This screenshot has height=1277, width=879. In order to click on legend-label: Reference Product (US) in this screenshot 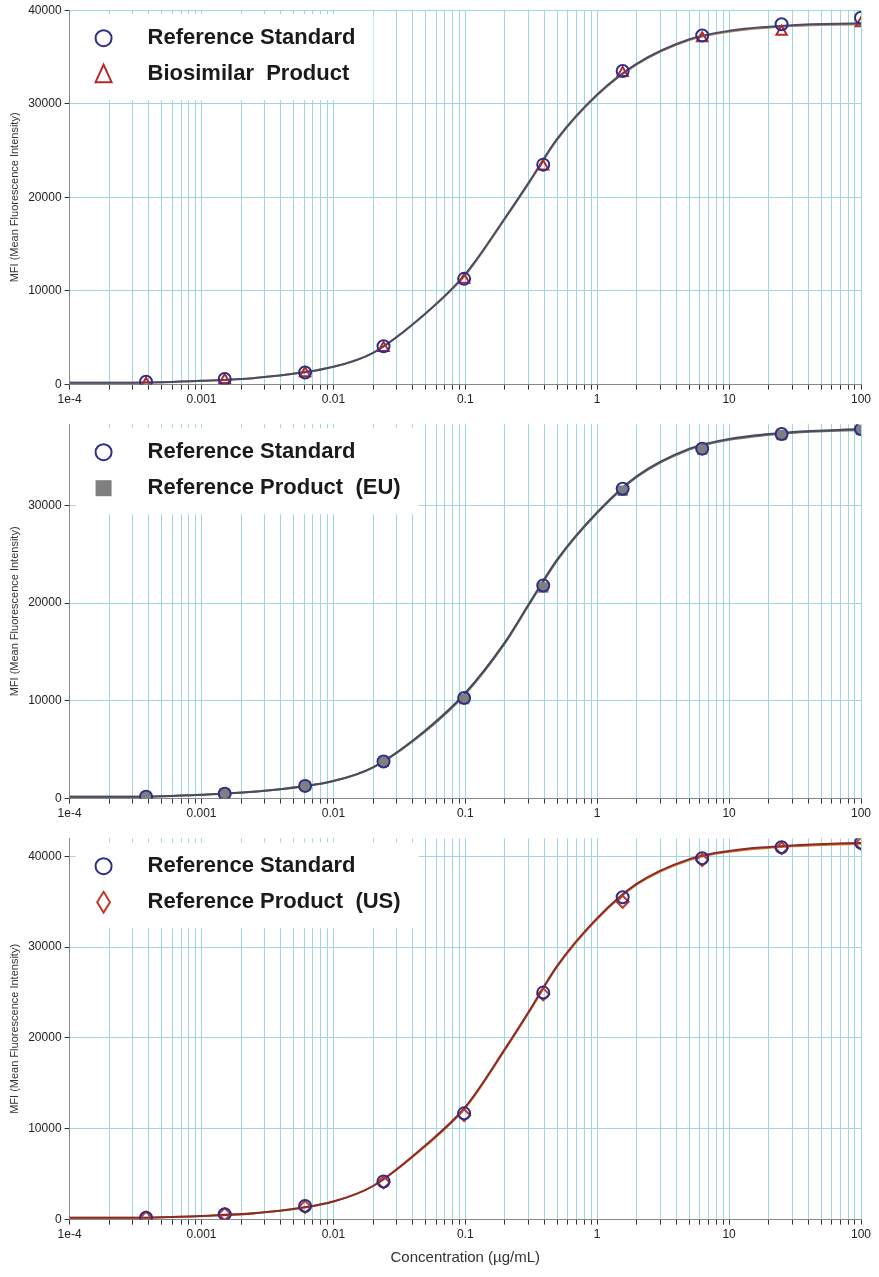, I will do `click(274, 901)`.